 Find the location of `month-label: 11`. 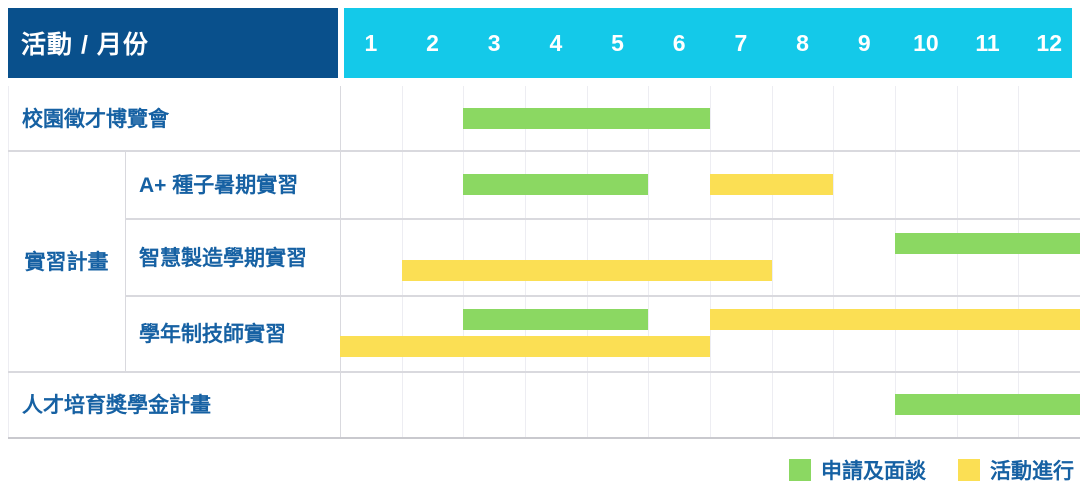

month-label: 11 is located at coordinates (987, 42).